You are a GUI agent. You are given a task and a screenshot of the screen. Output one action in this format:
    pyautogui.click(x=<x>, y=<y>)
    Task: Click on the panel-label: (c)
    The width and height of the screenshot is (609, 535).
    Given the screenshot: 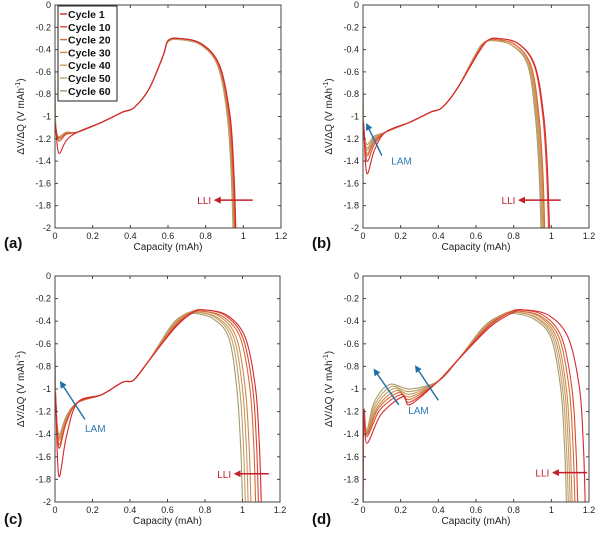 What is the action you would take?
    pyautogui.click(x=13, y=519)
    